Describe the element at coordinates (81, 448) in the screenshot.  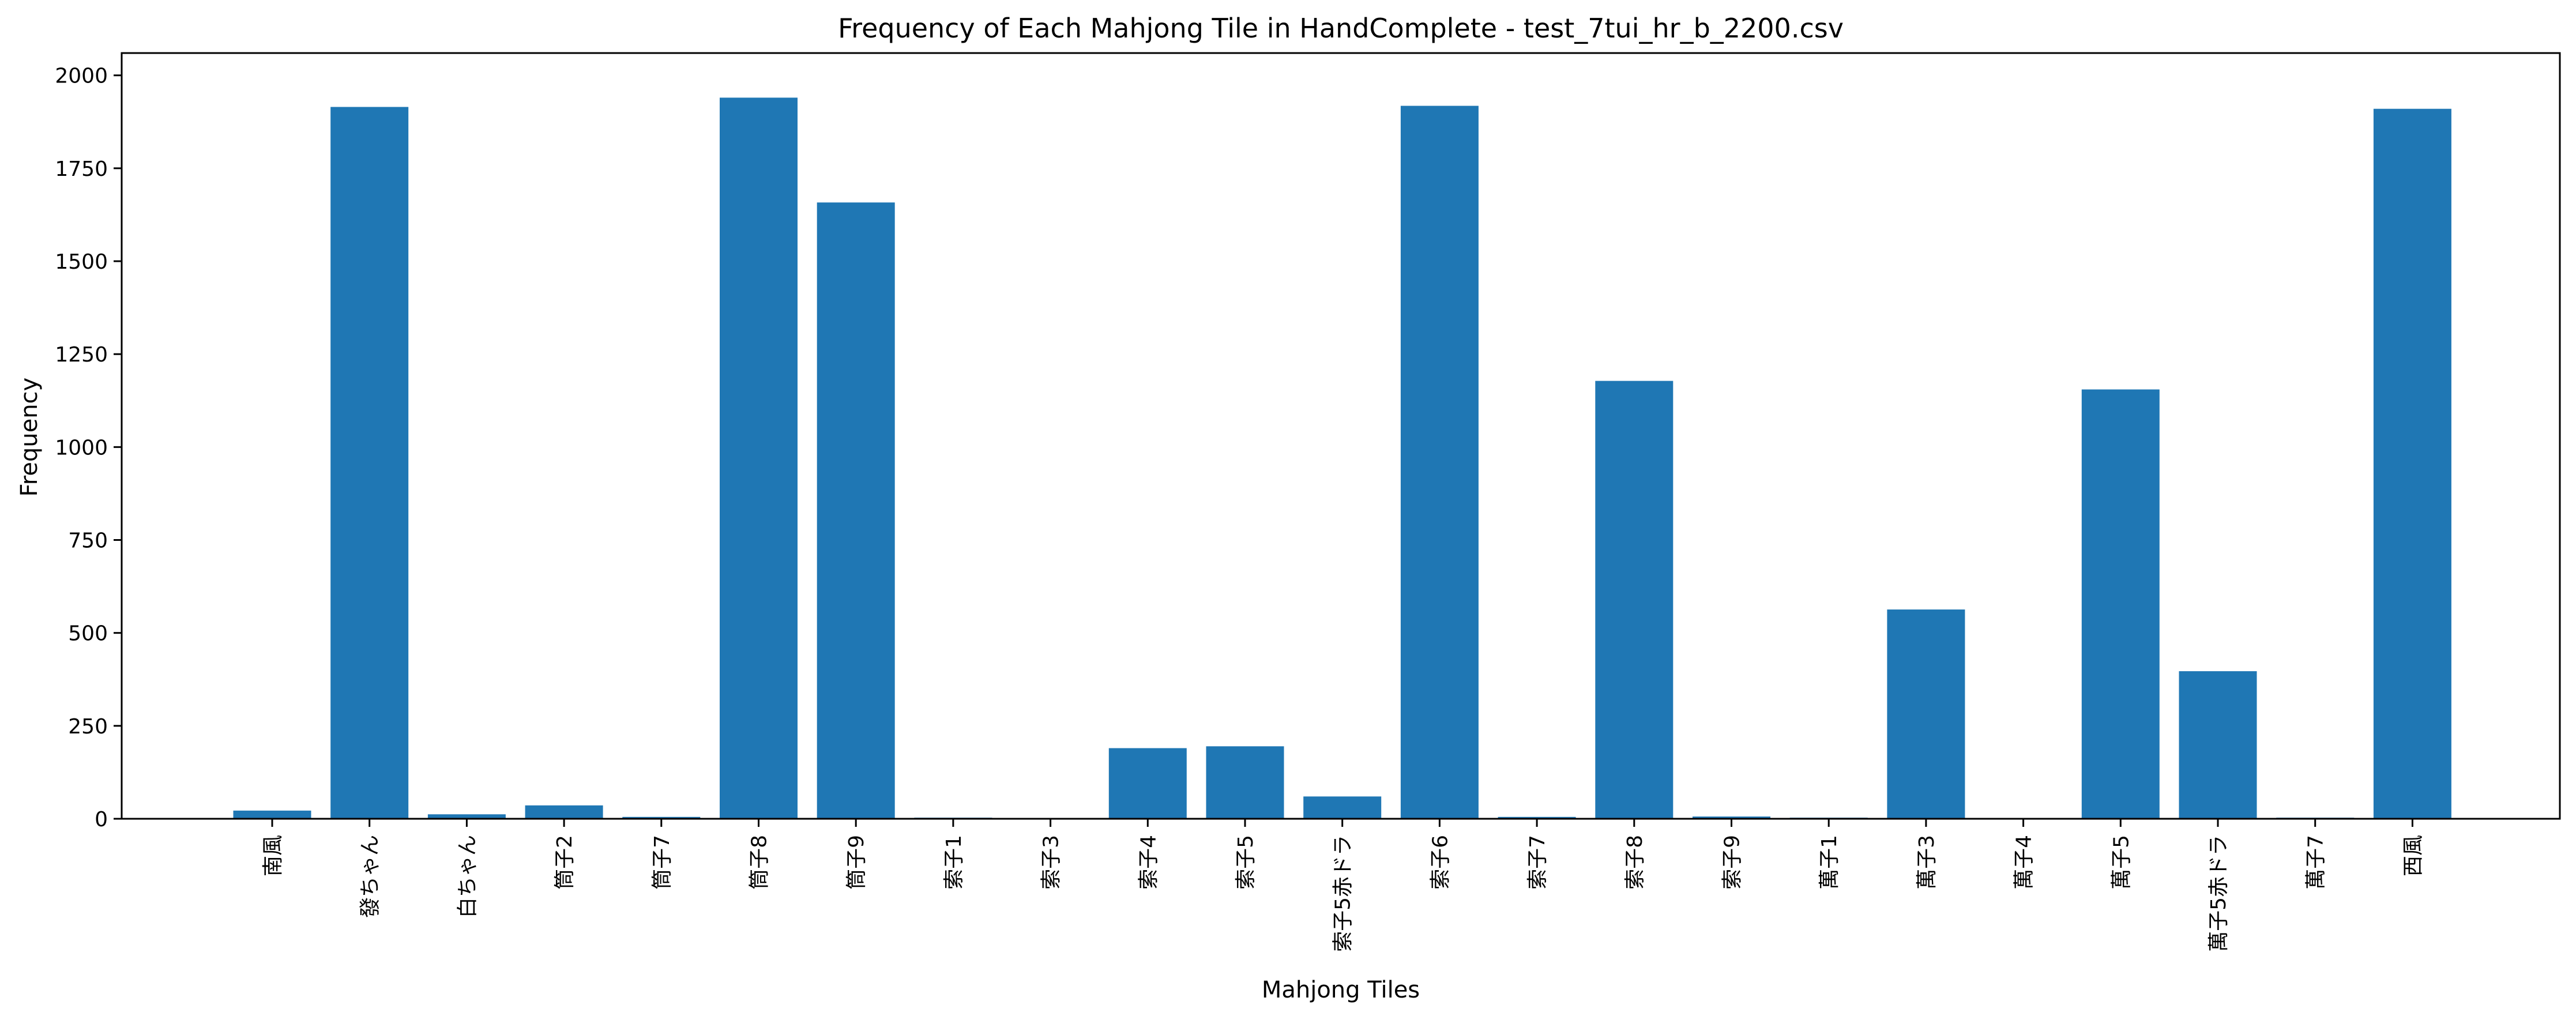
I see `y-tick-label: 1000` at that location.